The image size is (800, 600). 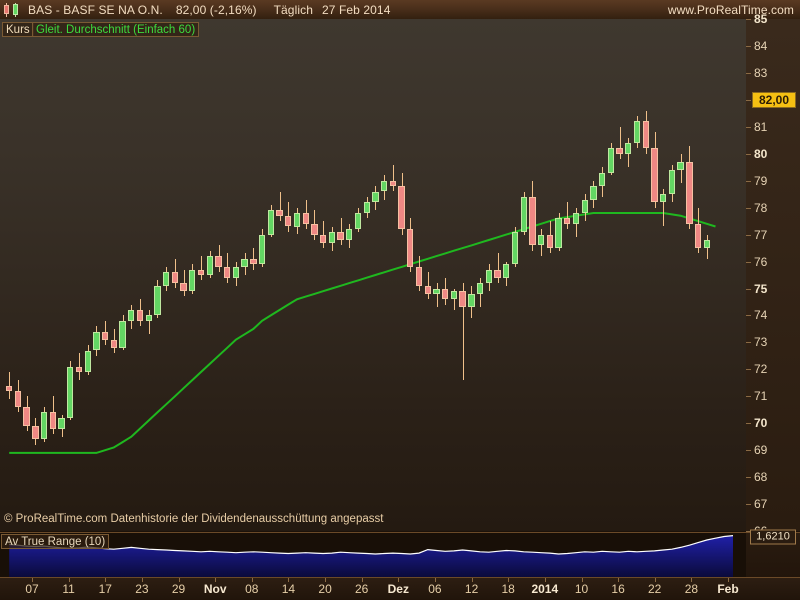 What do you see at coordinates (356, 9) in the screenshot?
I see `chart-date: 27 Feb 2014` at bounding box center [356, 9].